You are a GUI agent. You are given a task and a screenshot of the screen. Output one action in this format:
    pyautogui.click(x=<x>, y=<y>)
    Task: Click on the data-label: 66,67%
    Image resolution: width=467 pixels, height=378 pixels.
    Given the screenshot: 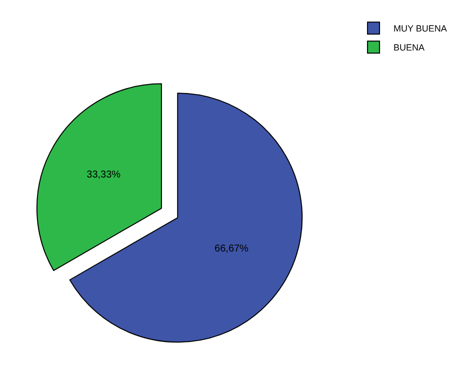 What is the action you would take?
    pyautogui.click(x=231, y=248)
    